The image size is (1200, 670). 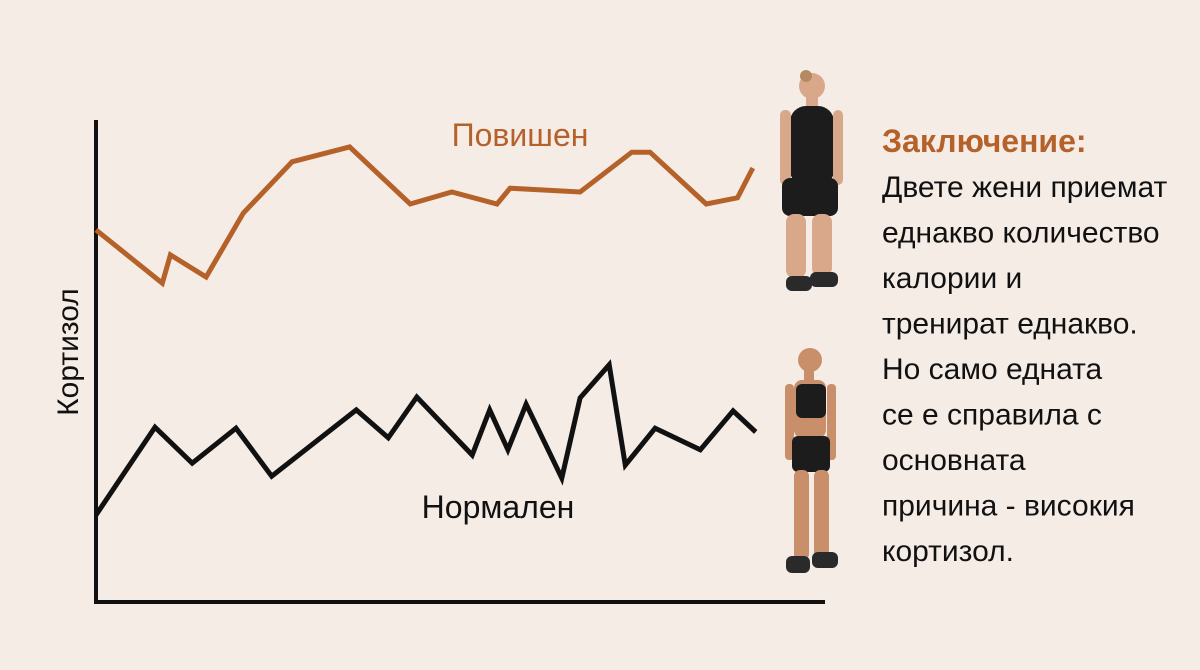 I want to click on conclusion-line: калории и, so click(x=952, y=278).